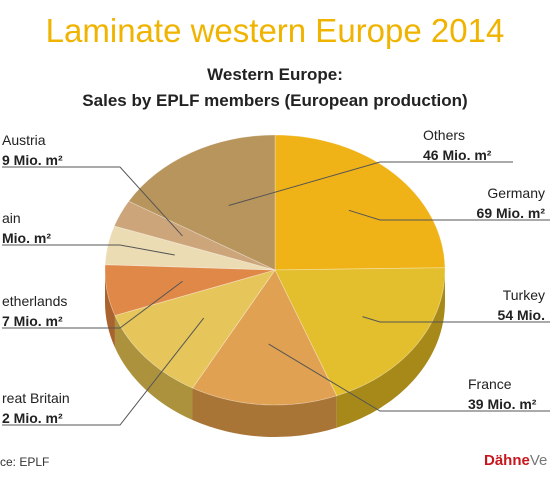 This screenshot has height=480, width=550. I want to click on pie-slice-france, so click(264, 337).